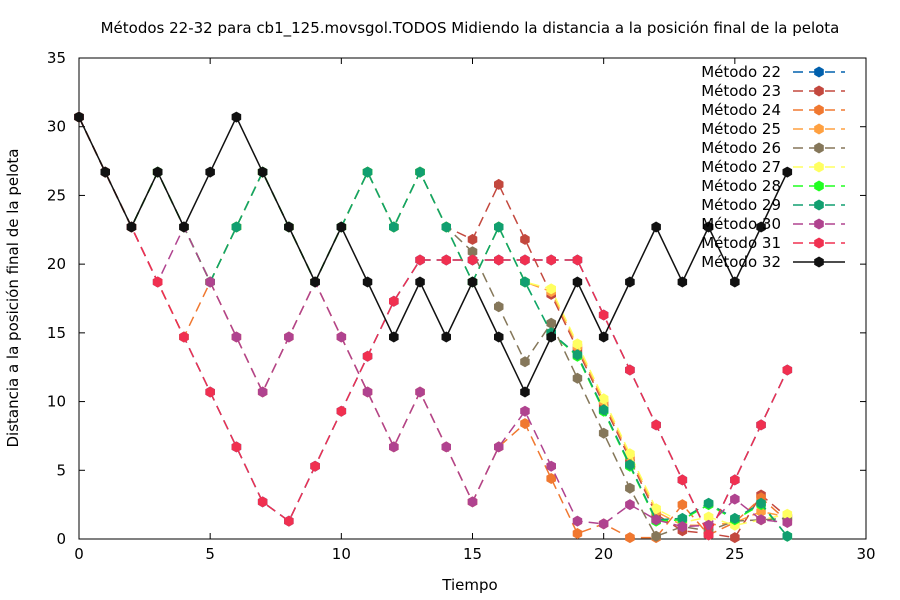  I want to click on y-tick-label: 10, so click(56, 402).